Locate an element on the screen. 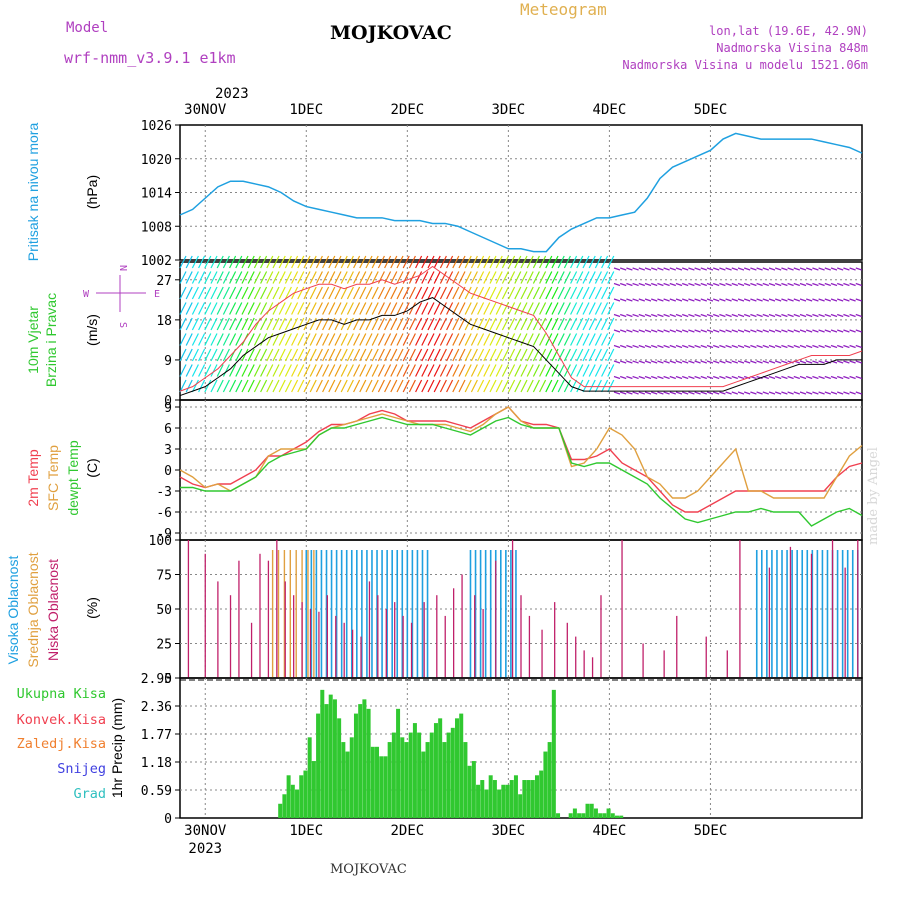 Image resolution: width=900 pixels, height=900 pixels. elevation-label: Nadmorska Visina 848m is located at coordinates (792, 48).